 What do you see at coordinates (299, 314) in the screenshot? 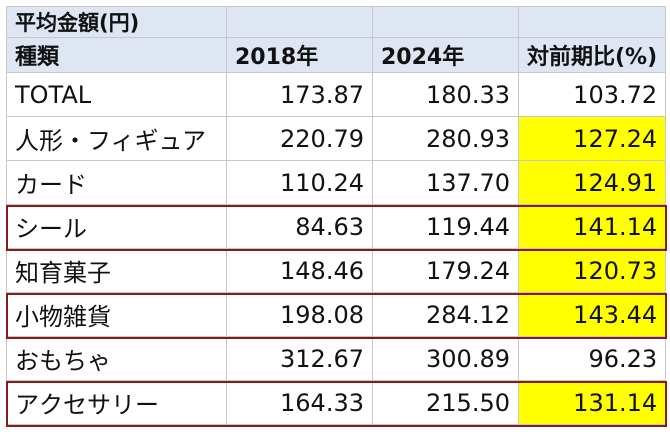
I see `value-2018-cell: 198.08` at bounding box center [299, 314].